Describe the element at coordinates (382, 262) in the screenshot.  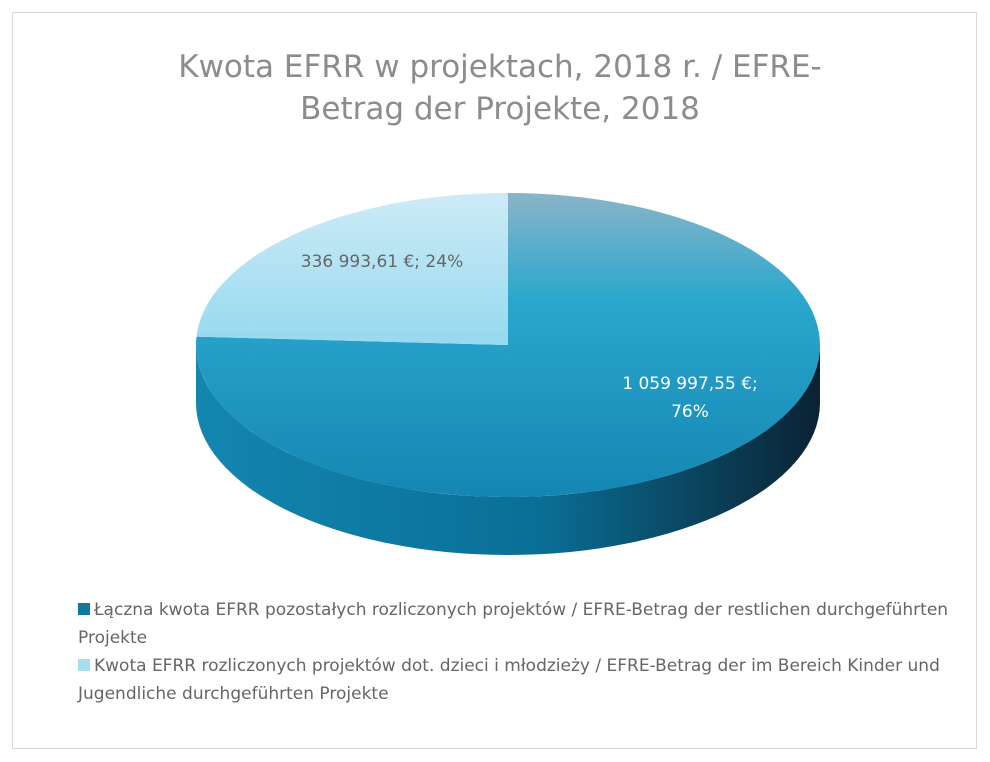
I see `data-label: 336 993,61 €; 24%` at that location.